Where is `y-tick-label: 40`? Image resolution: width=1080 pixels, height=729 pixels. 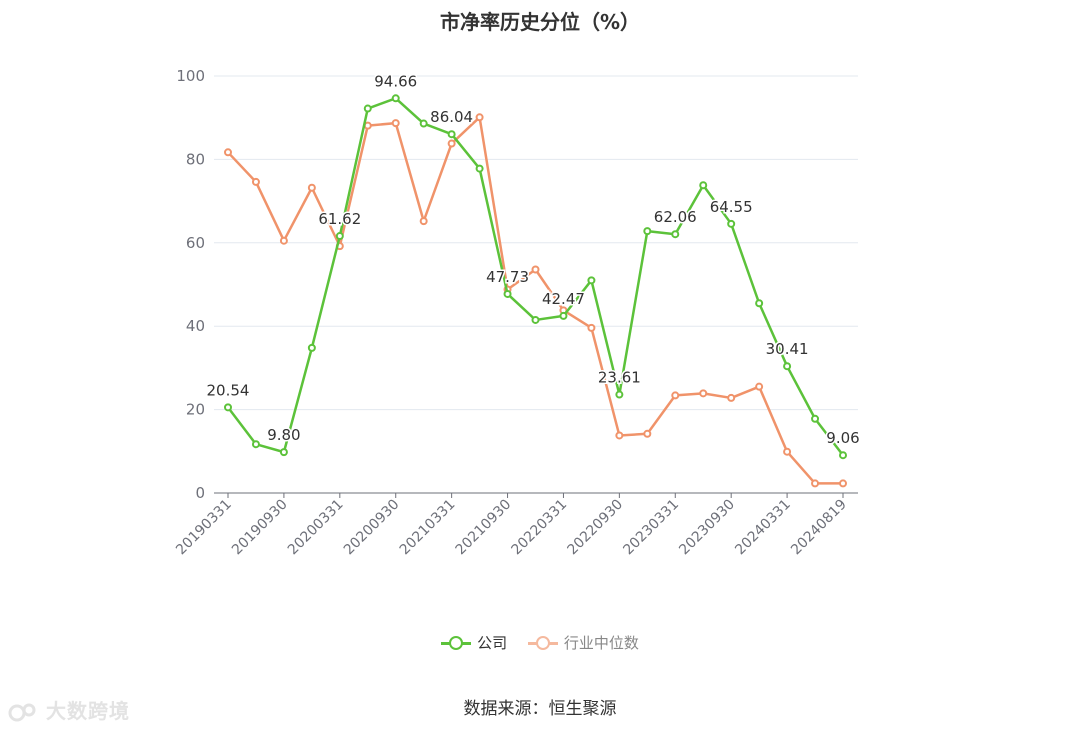
y-tick-label: 40 is located at coordinates (195, 326).